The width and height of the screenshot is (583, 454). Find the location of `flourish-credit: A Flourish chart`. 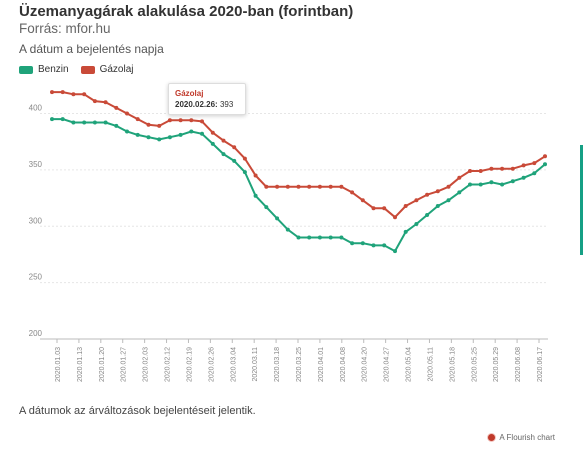

flourish-credit: A Flourish chart is located at coordinates (521, 437).